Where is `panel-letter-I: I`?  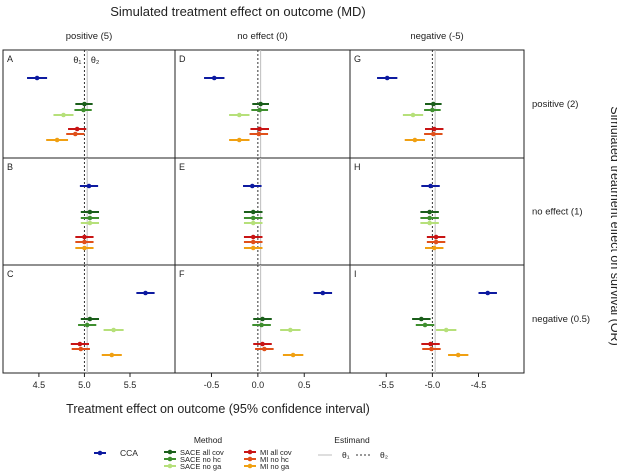 panel-letter-I: I is located at coordinates (355, 274).